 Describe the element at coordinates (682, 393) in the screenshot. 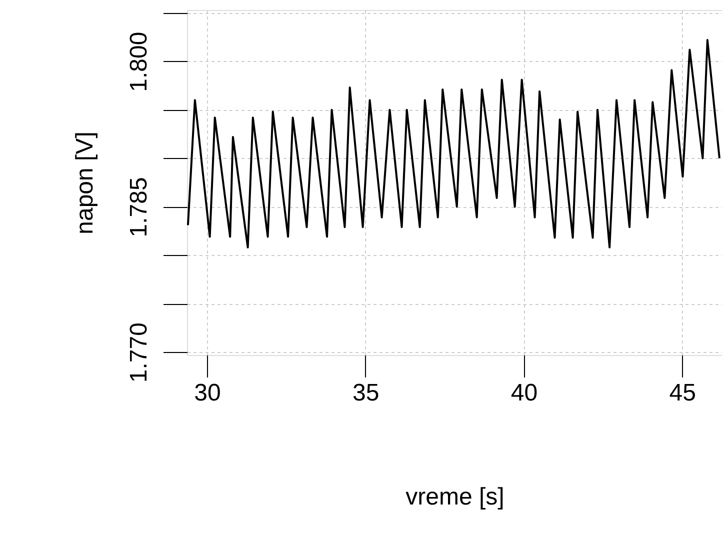

I see `x-tick-label: 45` at that location.